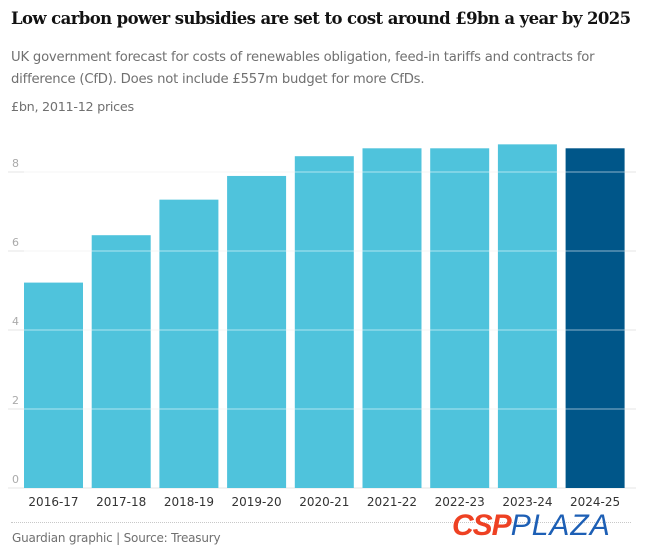 Image resolution: width=649 pixels, height=553 pixels. I want to click on x-tick-label: 2023-24, so click(527, 502).